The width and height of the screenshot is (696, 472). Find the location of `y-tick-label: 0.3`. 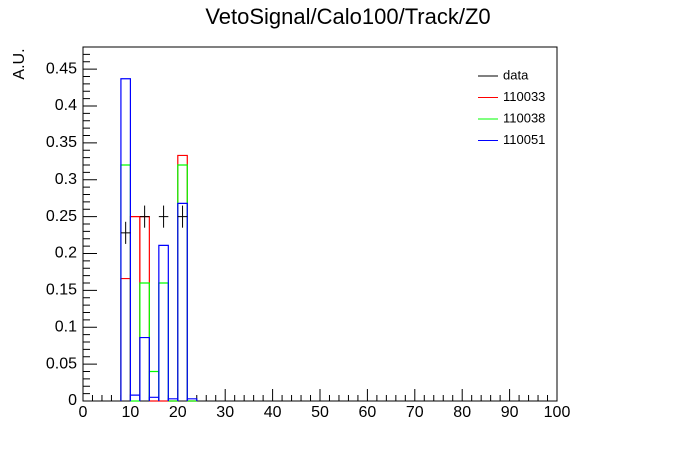

y-tick-label: 0.3 is located at coordinates (66, 179).